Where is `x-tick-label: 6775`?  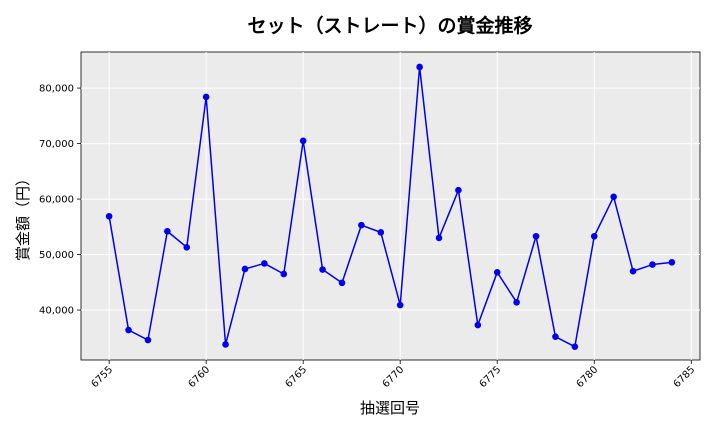 x-tick-label: 6775 is located at coordinates (491, 377).